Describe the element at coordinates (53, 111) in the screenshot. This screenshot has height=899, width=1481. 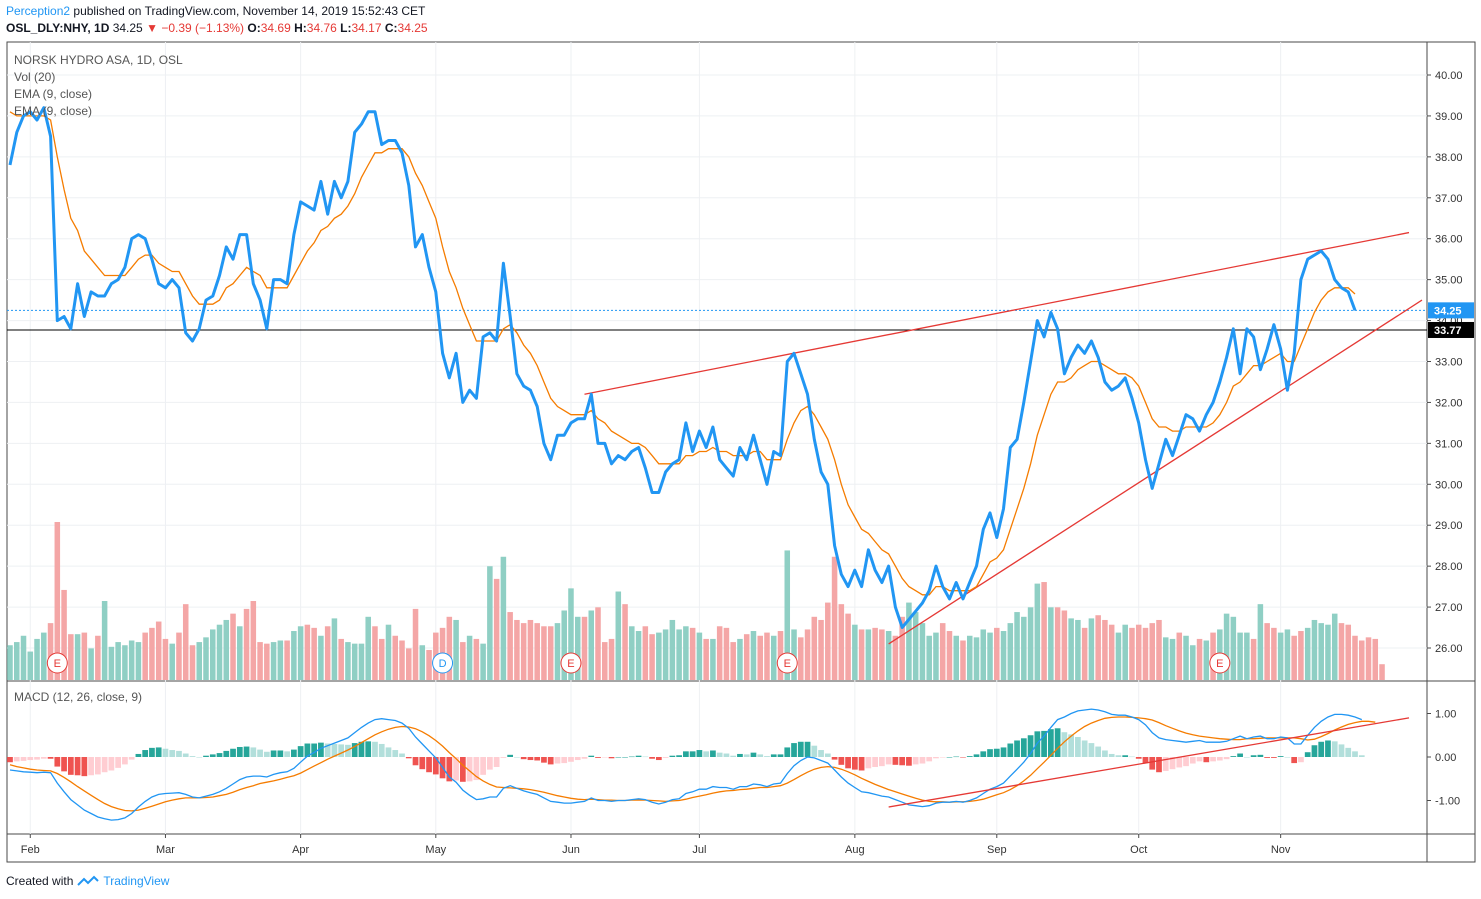
I see `legend-ema-2: EMA (9, close)` at that location.